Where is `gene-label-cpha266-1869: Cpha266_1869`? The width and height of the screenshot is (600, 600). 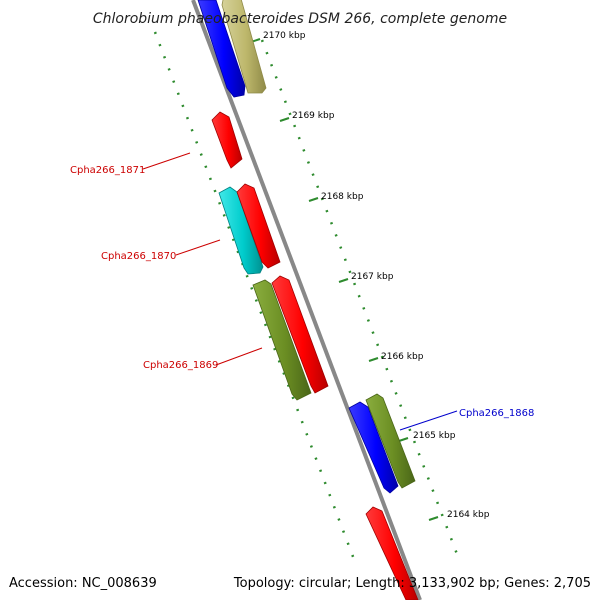
gene-label-cpha266-1869: Cpha266_1869 is located at coordinates (180, 365).